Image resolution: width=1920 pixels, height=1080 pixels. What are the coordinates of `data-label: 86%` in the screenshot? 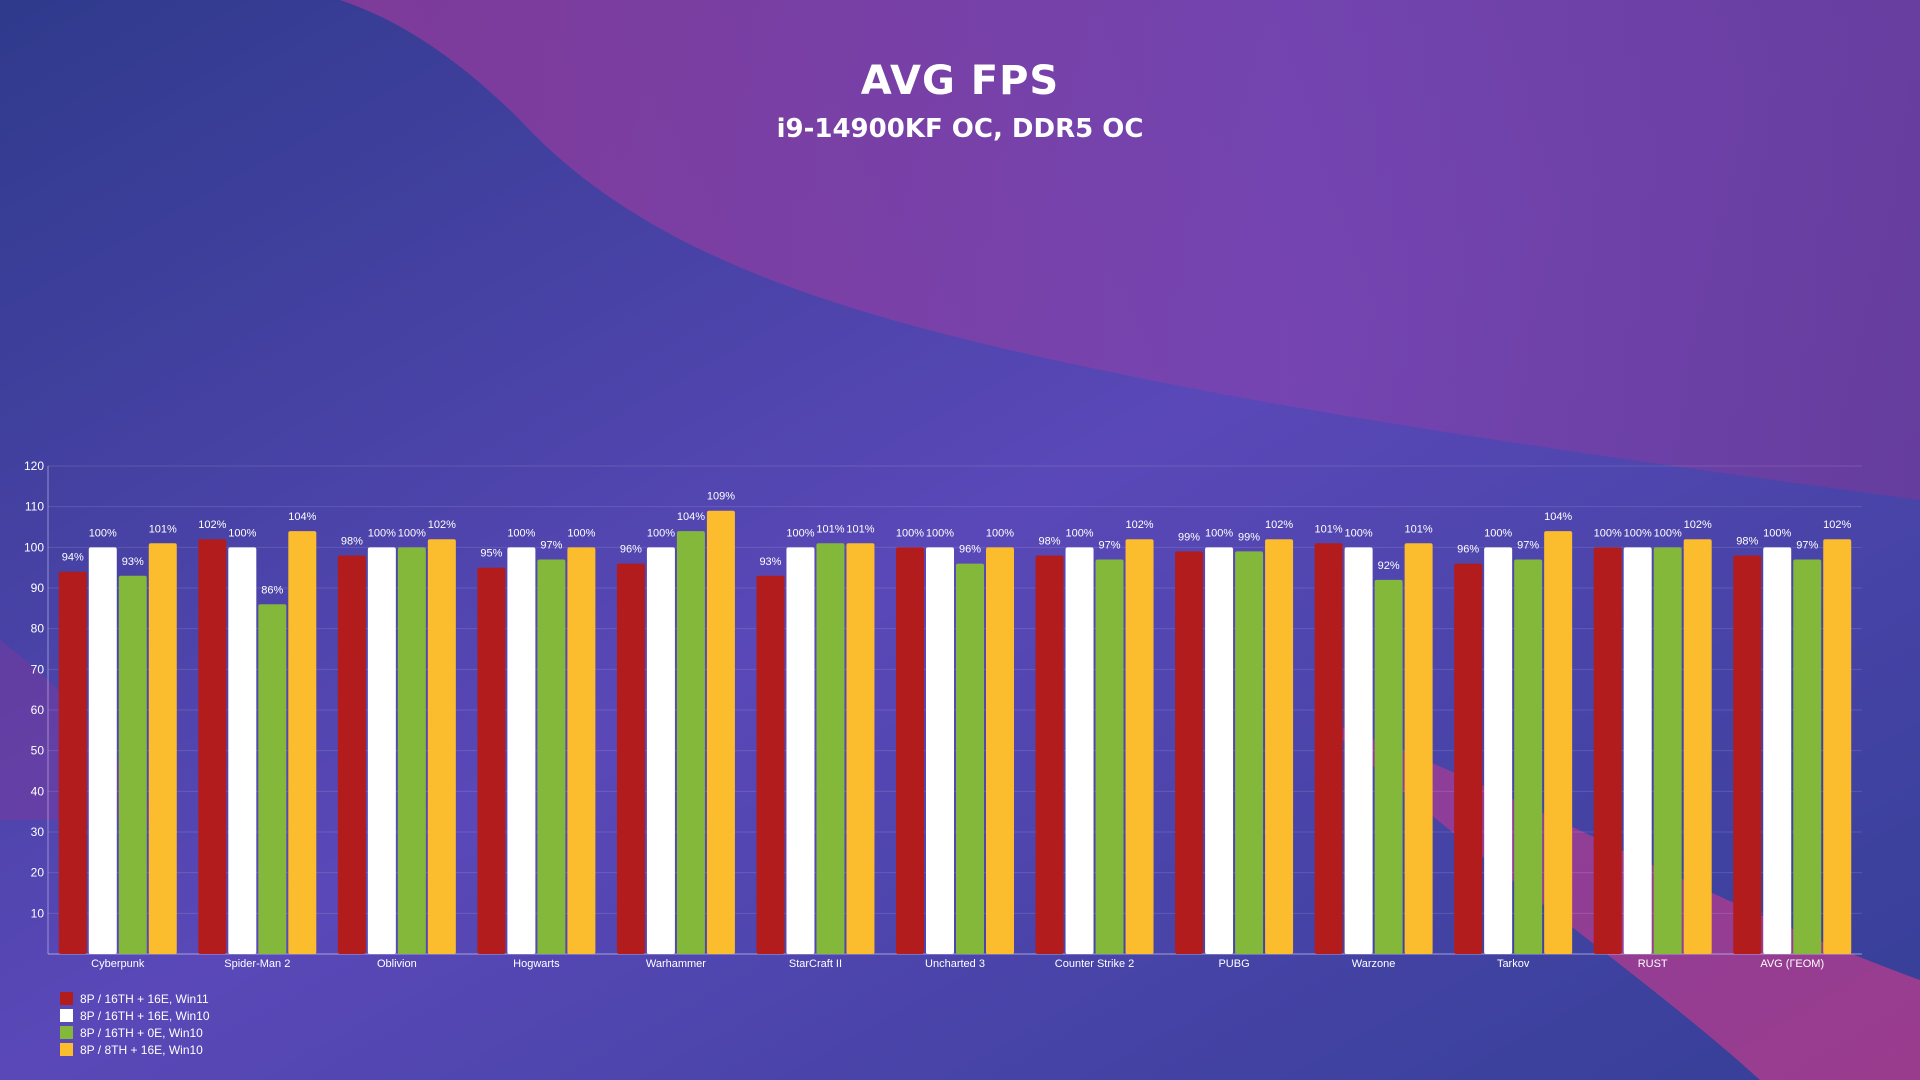 It's located at (272, 590).